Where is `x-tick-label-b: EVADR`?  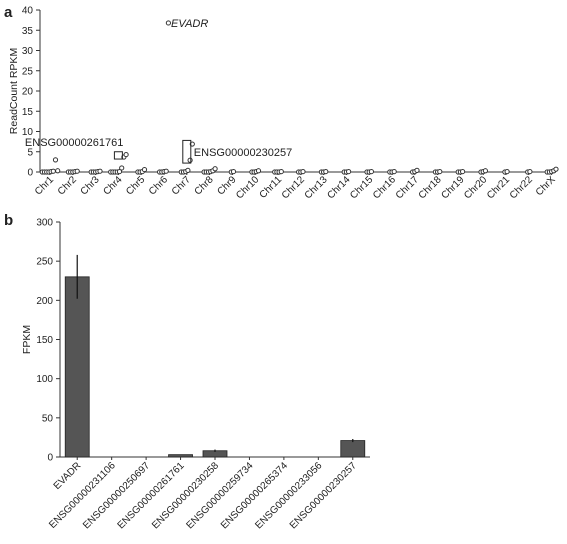 x-tick-label-b: EVADR is located at coordinates (68, 476).